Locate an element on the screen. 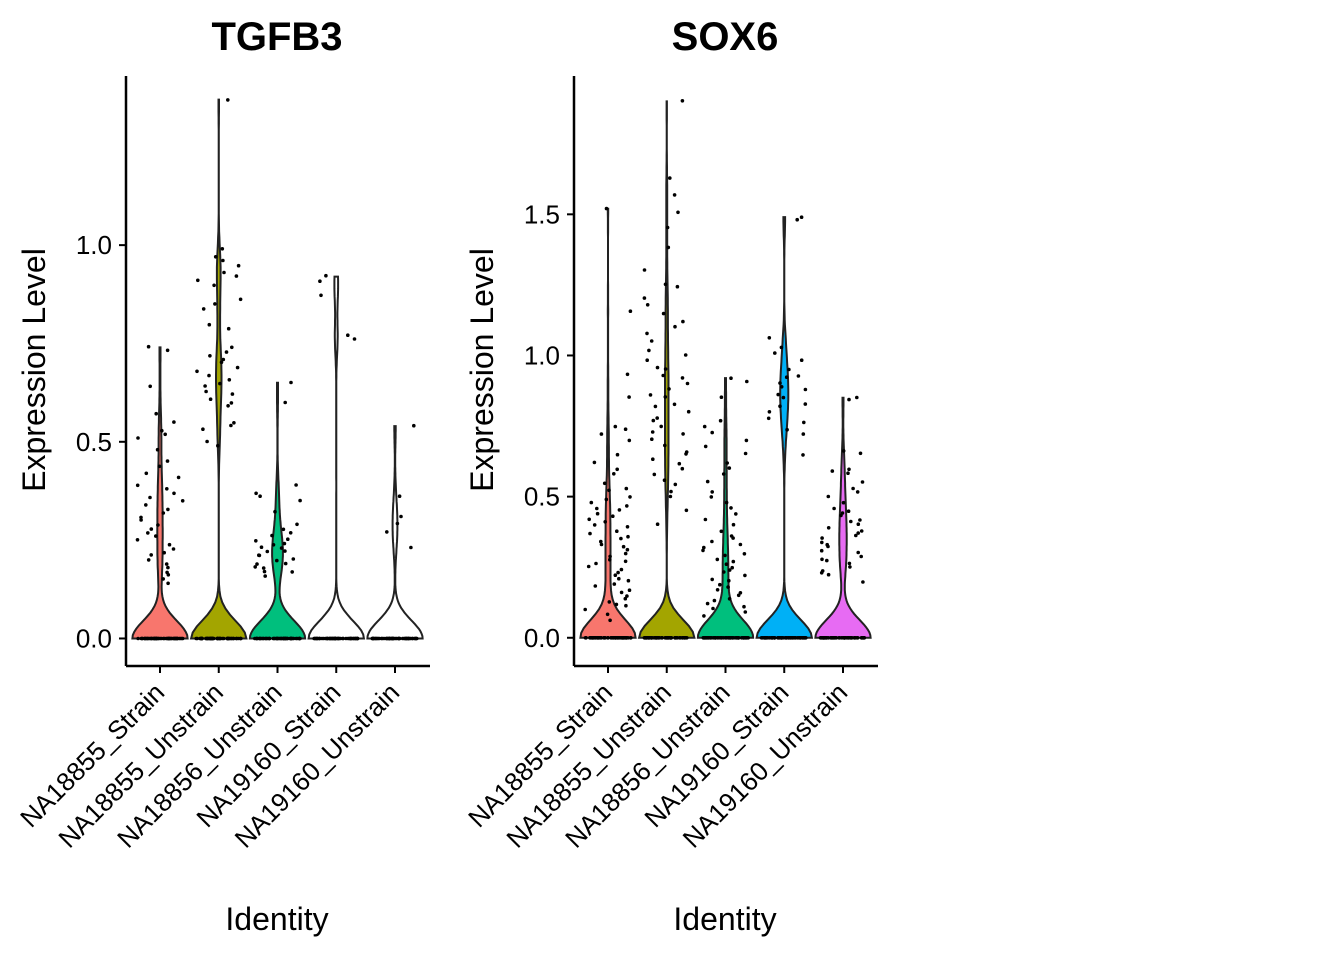  y-tick-label: 0.5 is located at coordinates (542, 497).